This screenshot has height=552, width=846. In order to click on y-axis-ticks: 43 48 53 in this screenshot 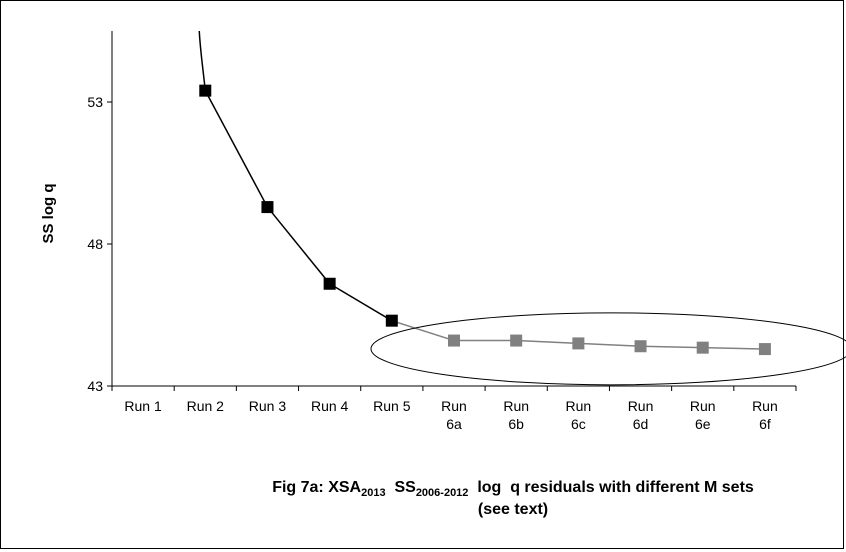, I will do `click(99, 244)`.